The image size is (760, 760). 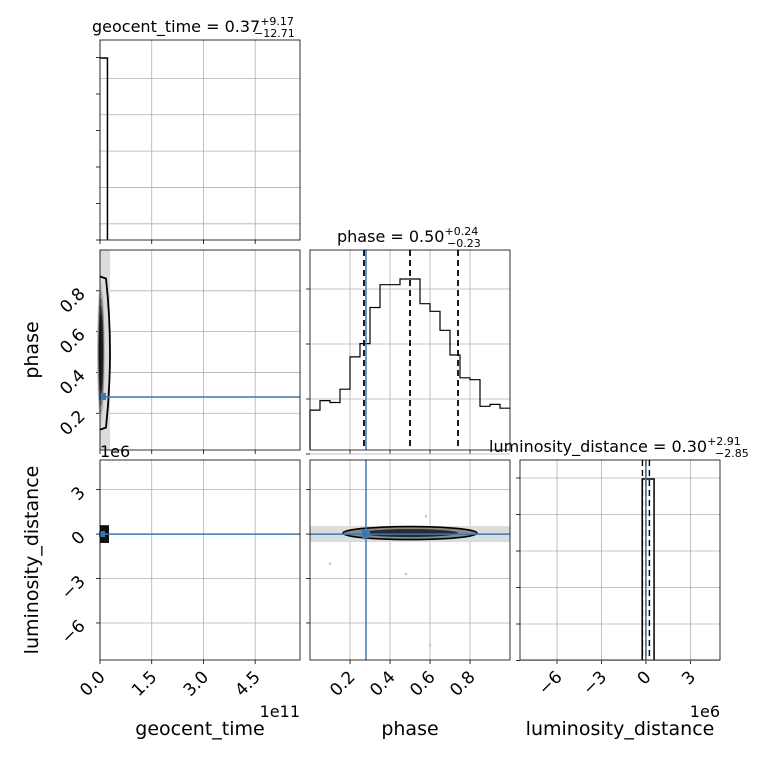 I want to click on x-tick-label: 0.6, so click(x=422, y=683).